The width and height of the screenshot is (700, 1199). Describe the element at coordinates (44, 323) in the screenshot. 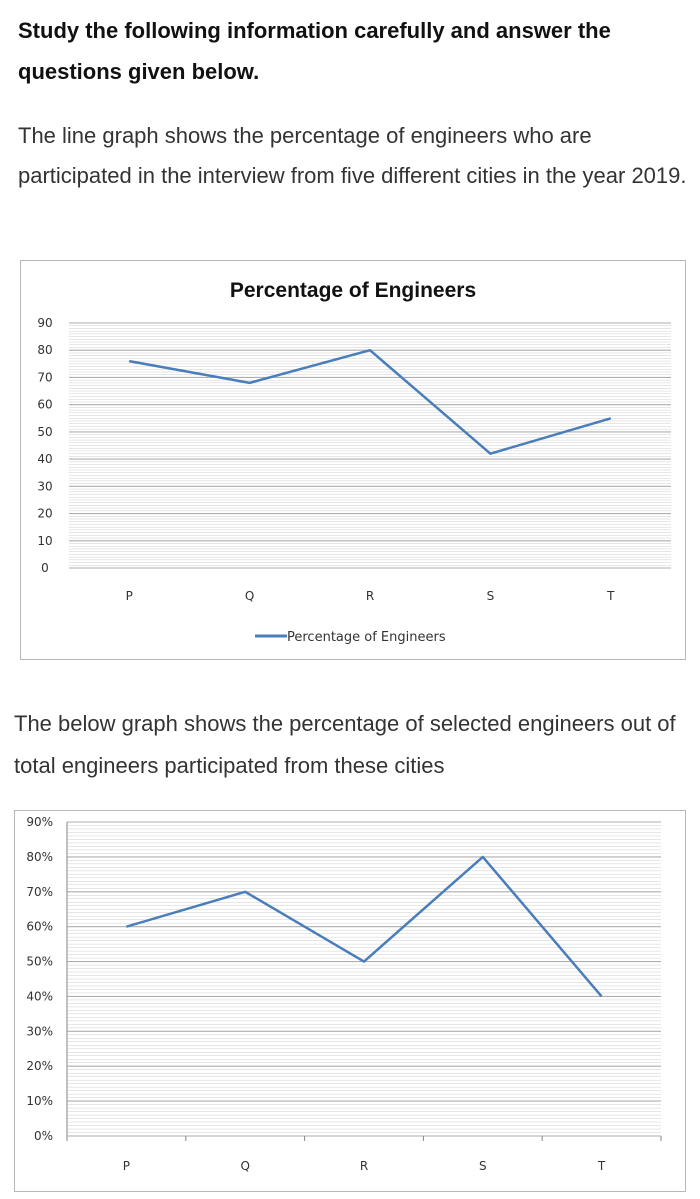

I see `y-tick-label: 90` at that location.